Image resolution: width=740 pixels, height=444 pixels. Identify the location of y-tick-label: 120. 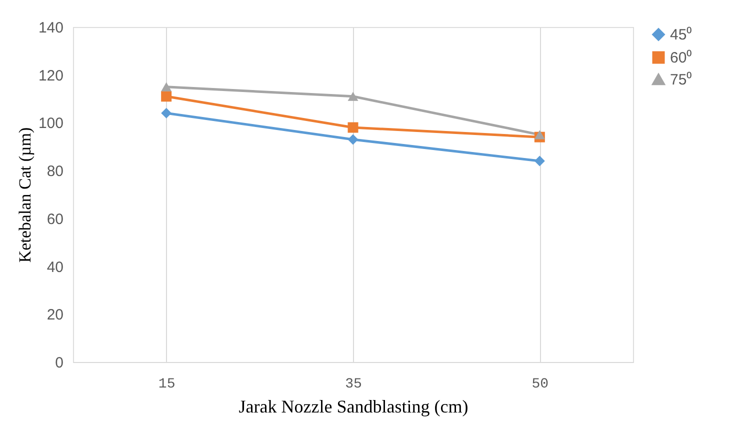
(51, 75).